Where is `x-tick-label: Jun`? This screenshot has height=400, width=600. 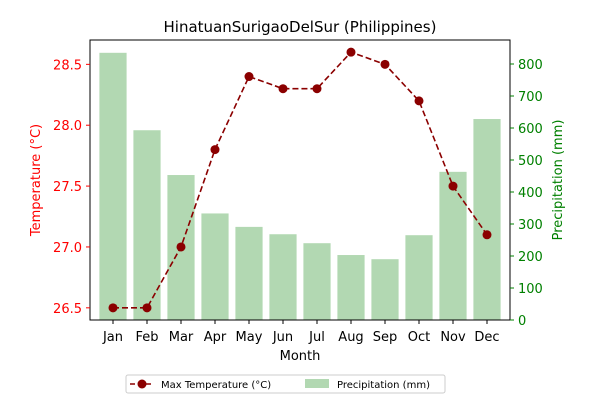 x-tick-label: Jun is located at coordinates (282, 337).